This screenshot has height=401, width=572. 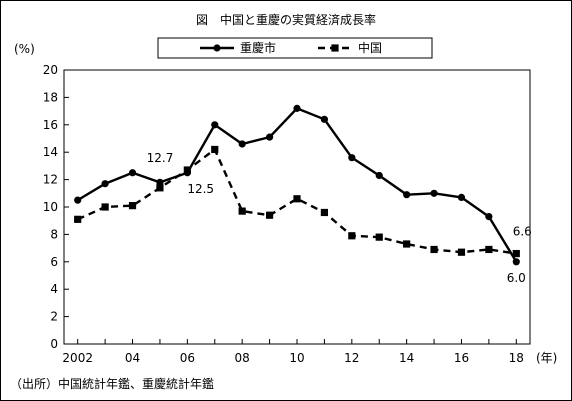 What do you see at coordinates (160, 158) in the screenshot?
I see `data-label: 12.7` at bounding box center [160, 158].